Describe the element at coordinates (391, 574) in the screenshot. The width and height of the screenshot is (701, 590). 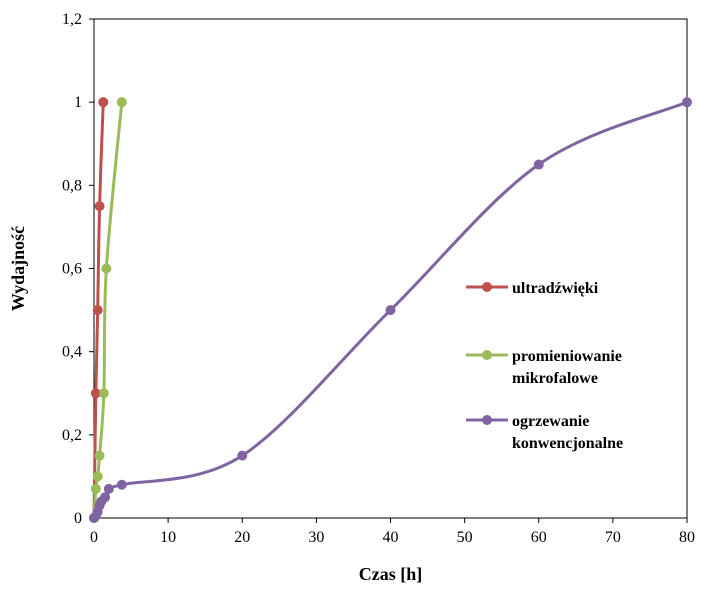
I see `x-axis-title: Czas [h]` at that location.